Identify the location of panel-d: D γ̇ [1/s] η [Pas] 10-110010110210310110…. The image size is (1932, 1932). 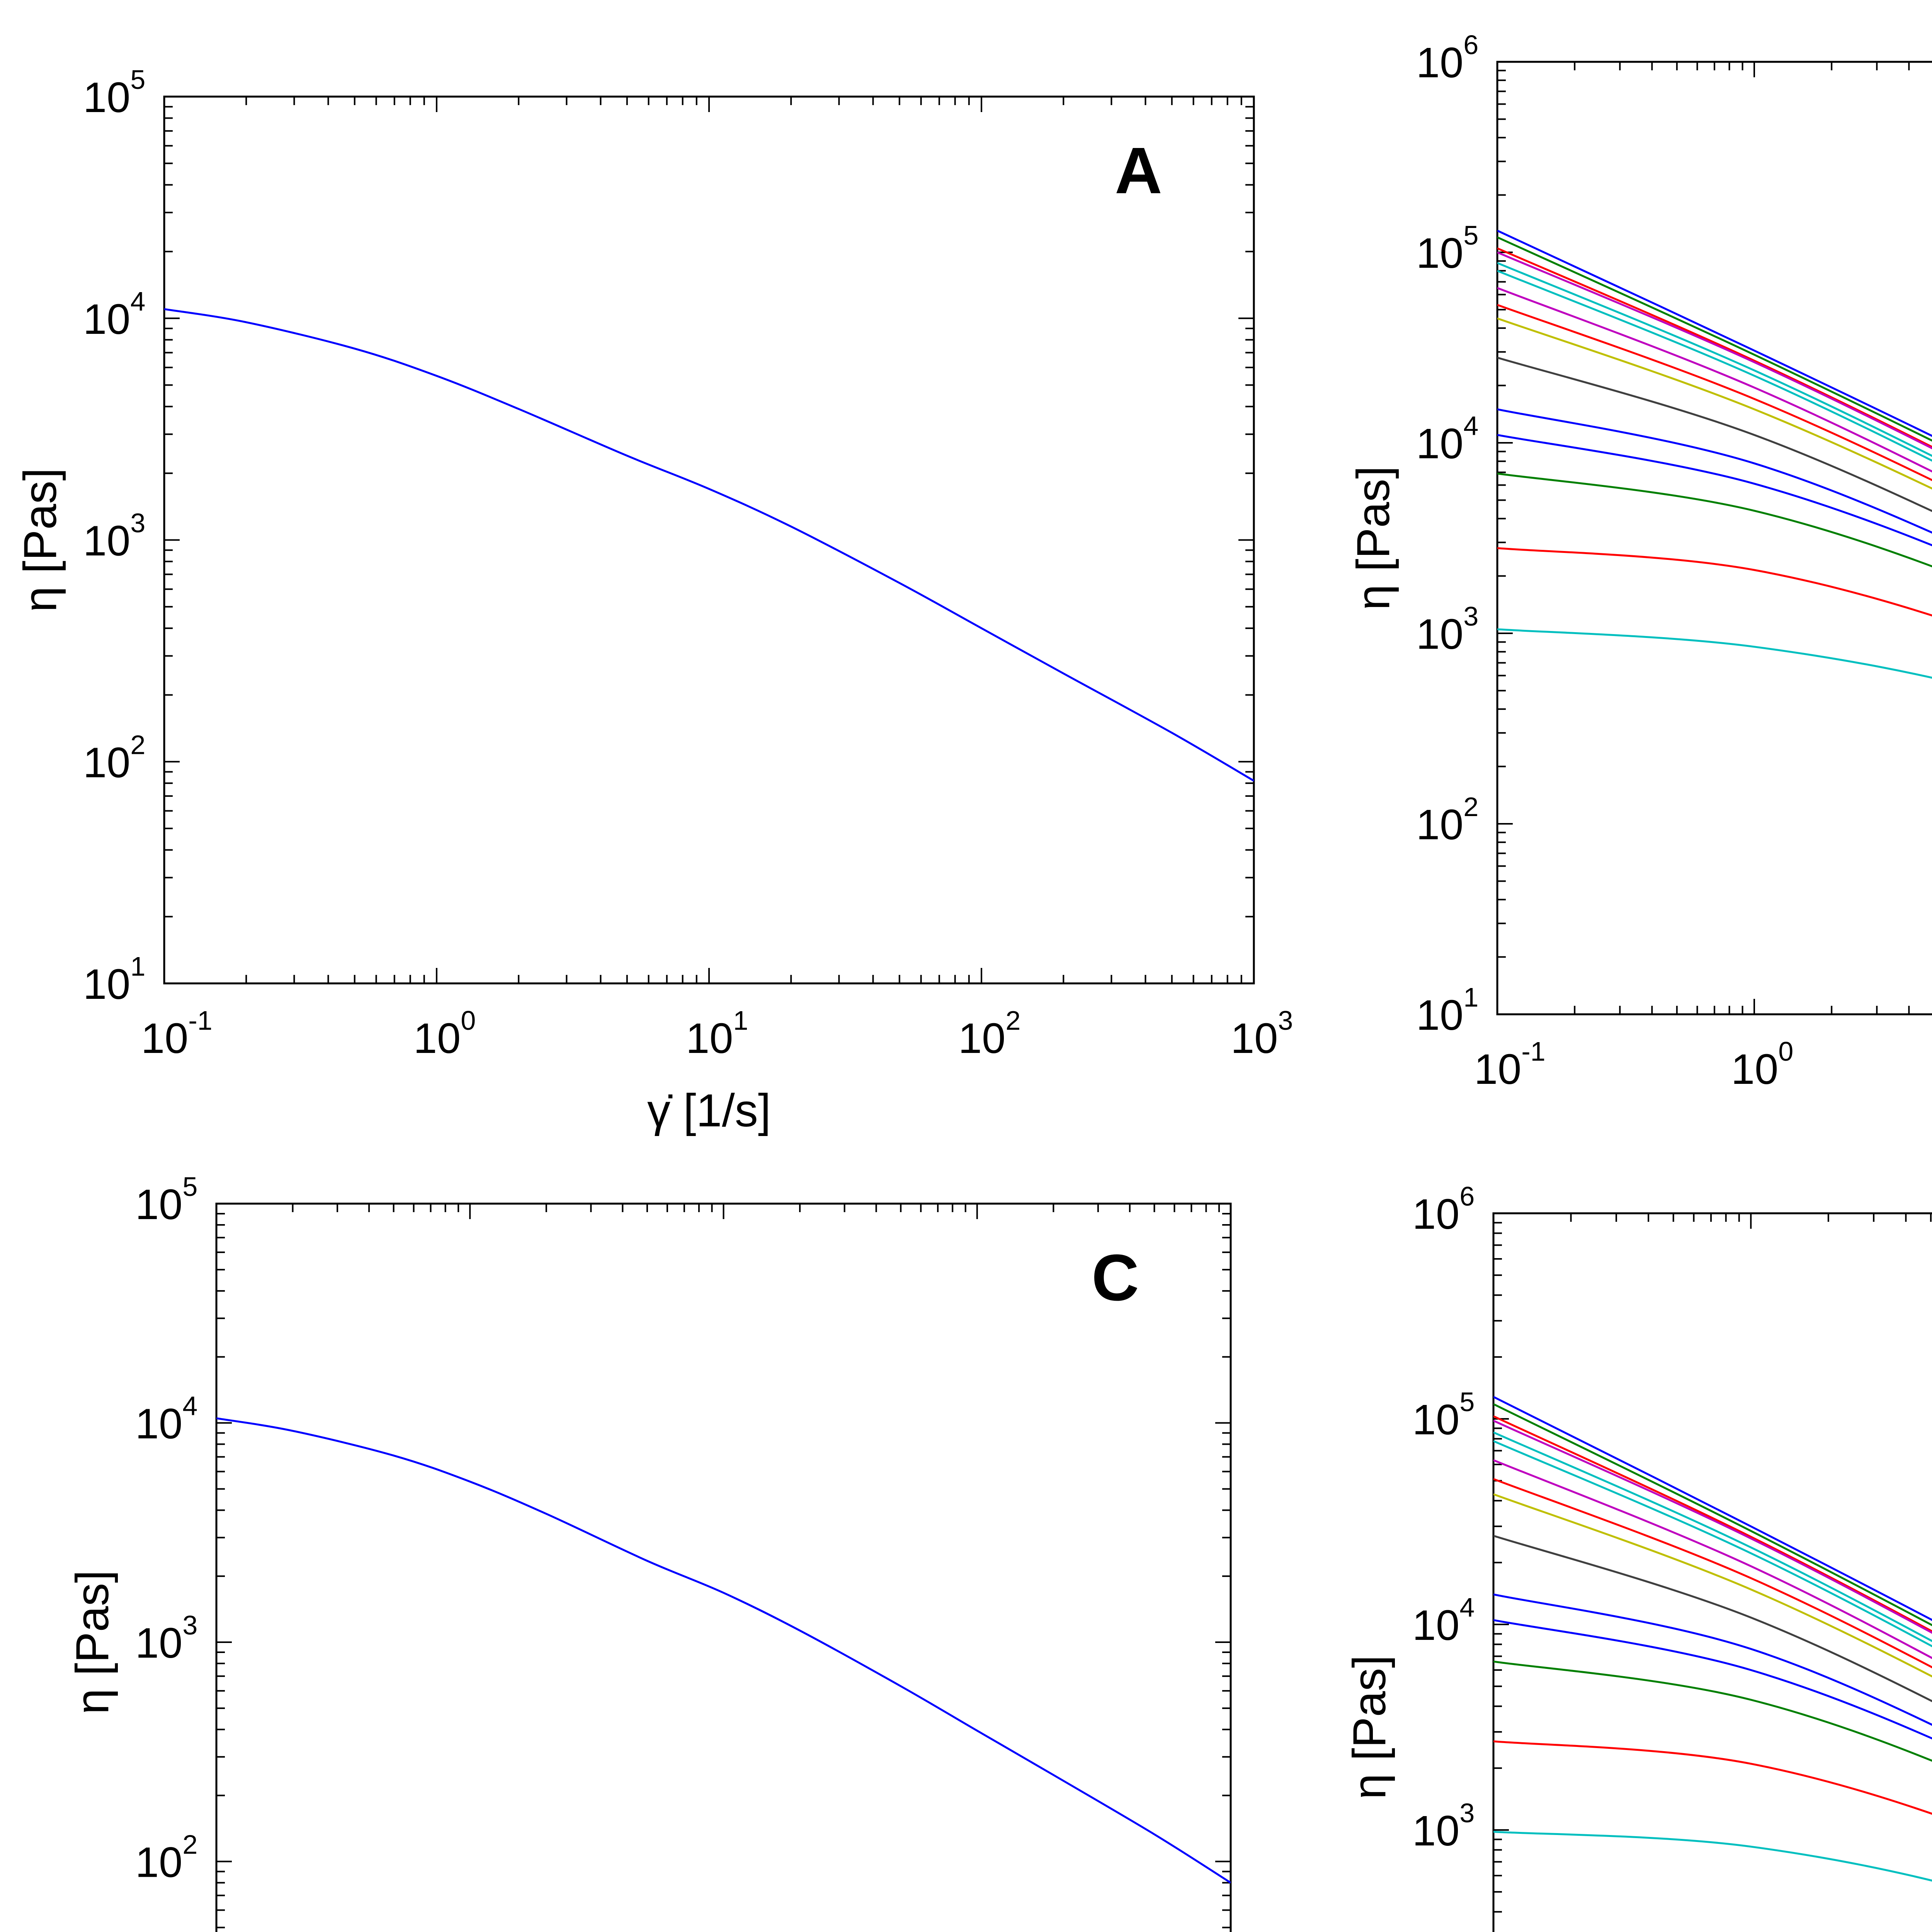
(1638, 1556).